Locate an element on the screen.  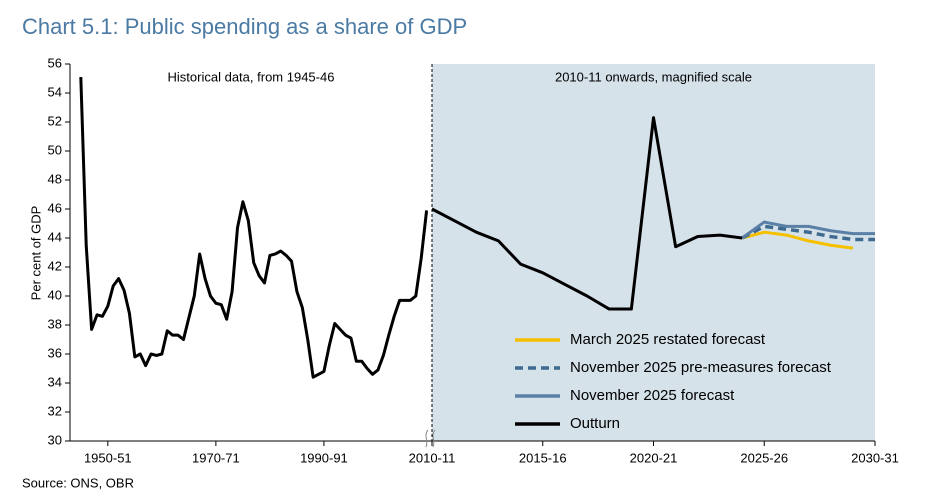
y-tick-label: 56 is located at coordinates (55, 62).